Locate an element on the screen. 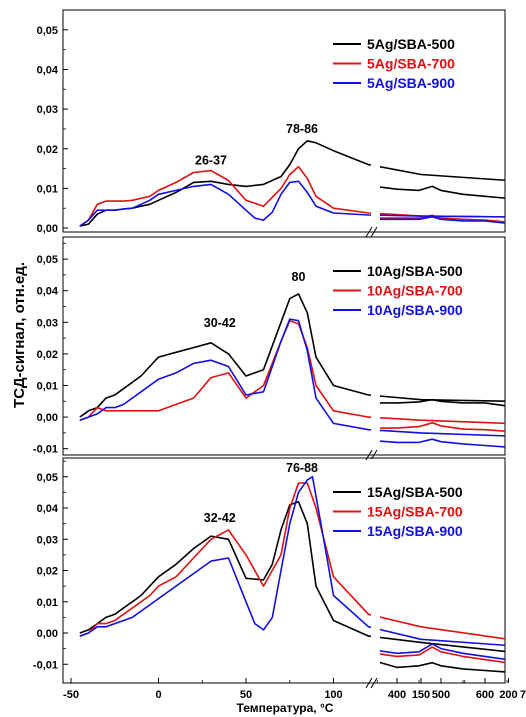 Image resolution: width=526 pixels, height=717 pixels. legend: 5Ag/SBA-500 5Ag/SBA-700 5Ag/SBA-900 is located at coordinates (394, 63).